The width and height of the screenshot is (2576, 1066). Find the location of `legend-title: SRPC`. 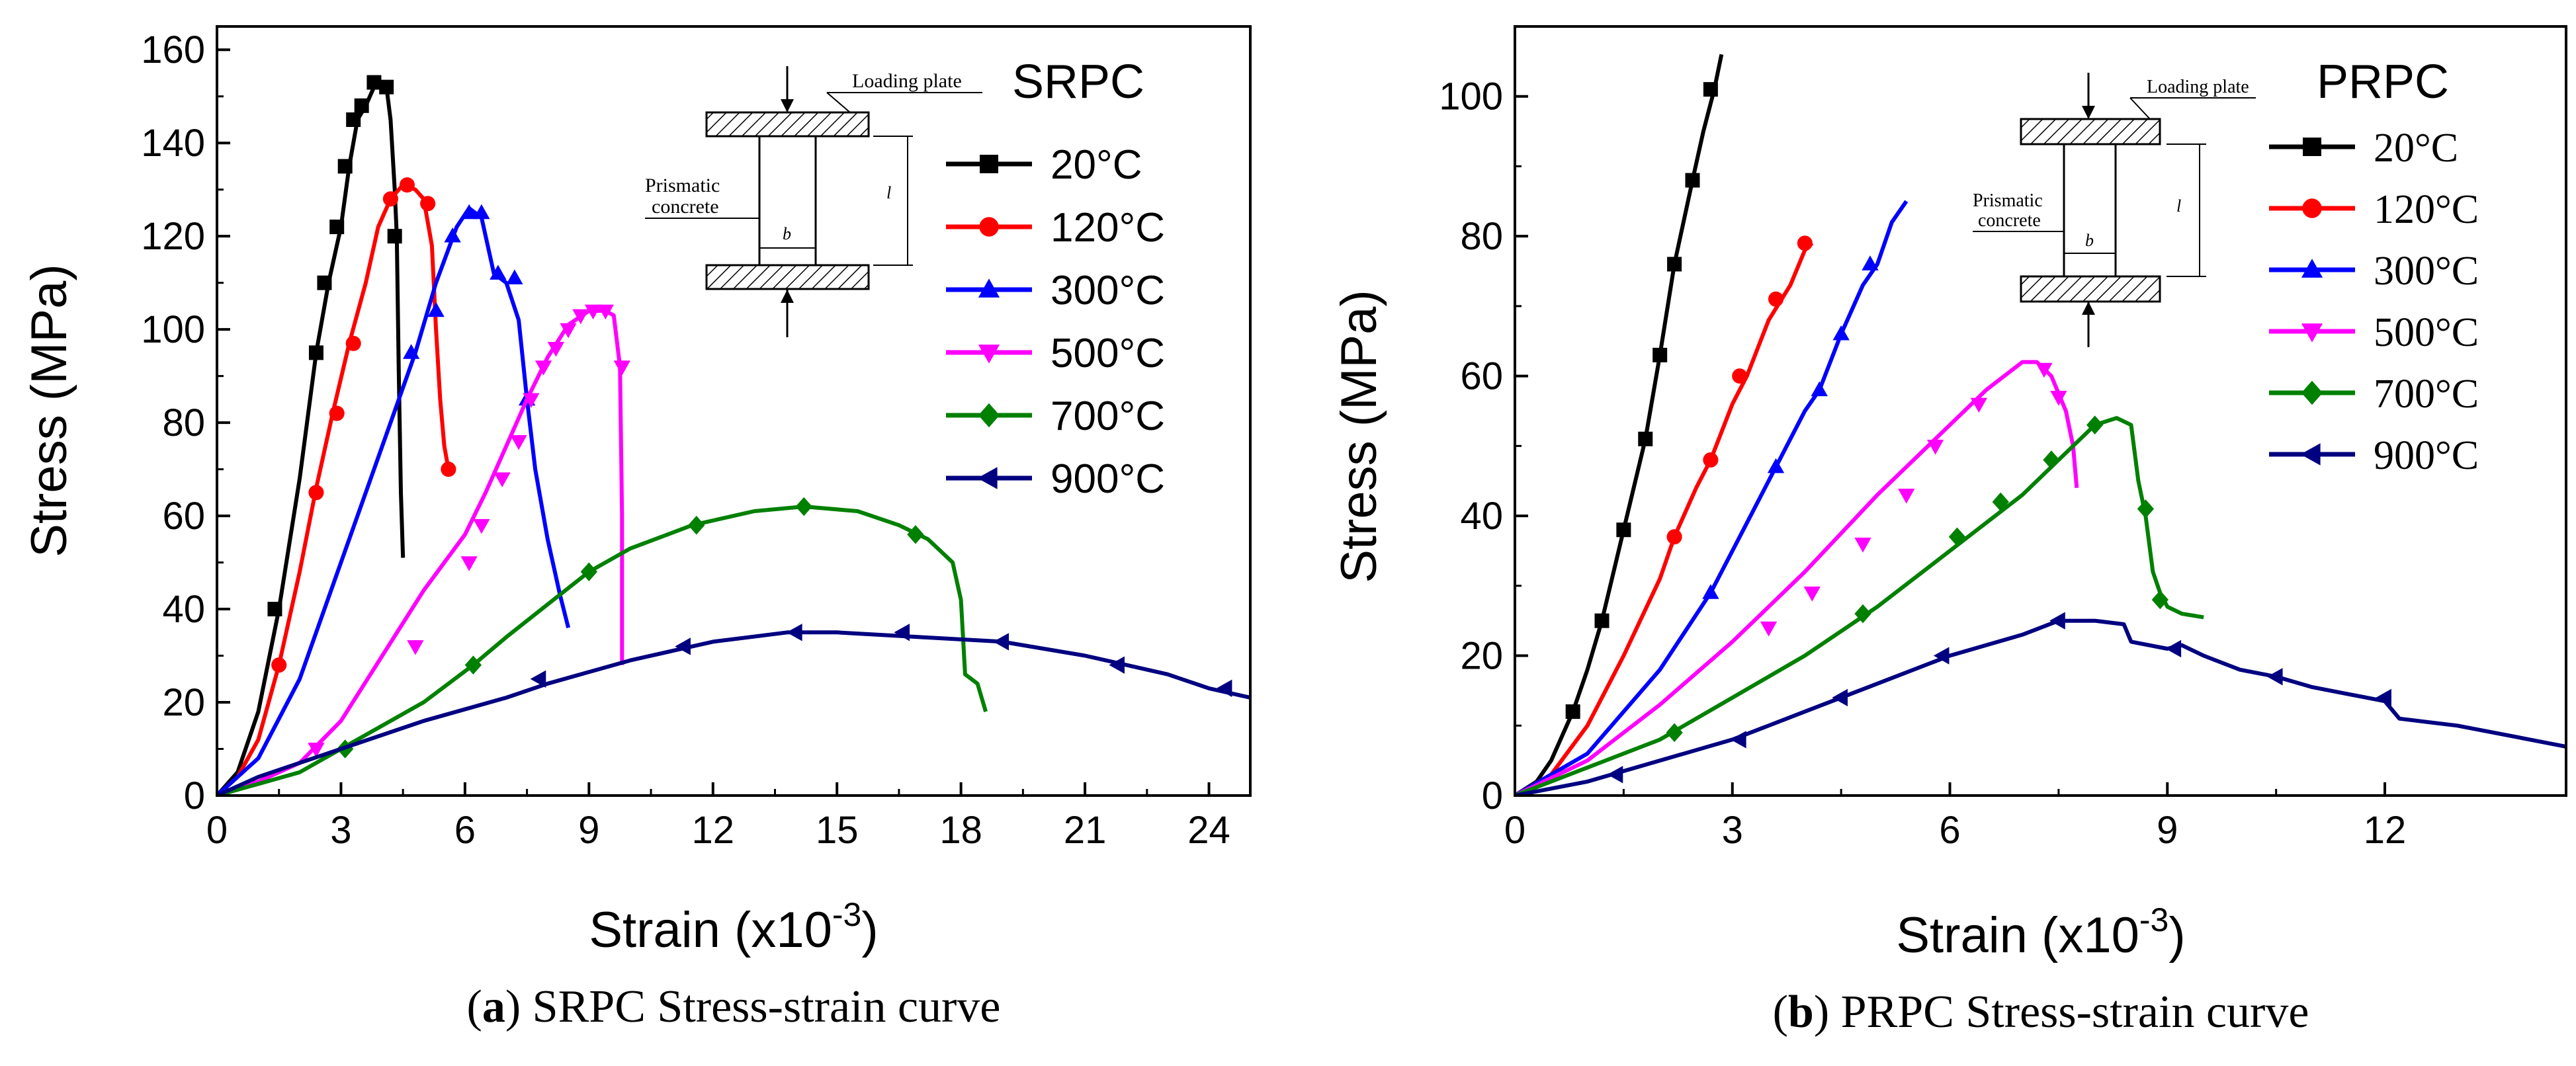

legend-title: SRPC is located at coordinates (1078, 82).